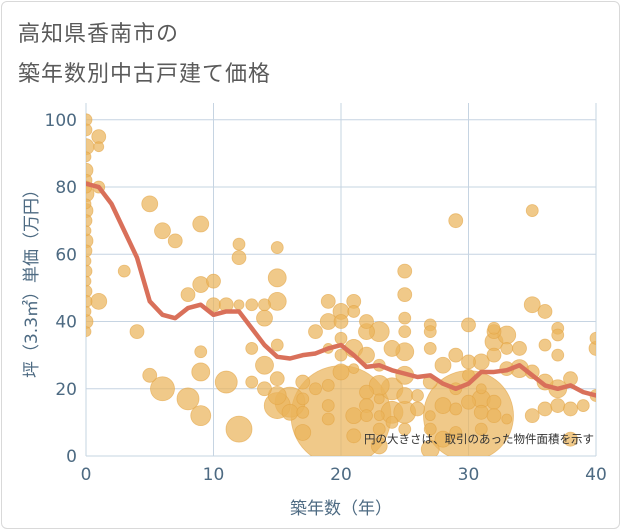 The width and height of the screenshot is (621, 530). Describe the element at coordinates (86, 475) in the screenshot. I see `x-tick-label: 0` at that location.